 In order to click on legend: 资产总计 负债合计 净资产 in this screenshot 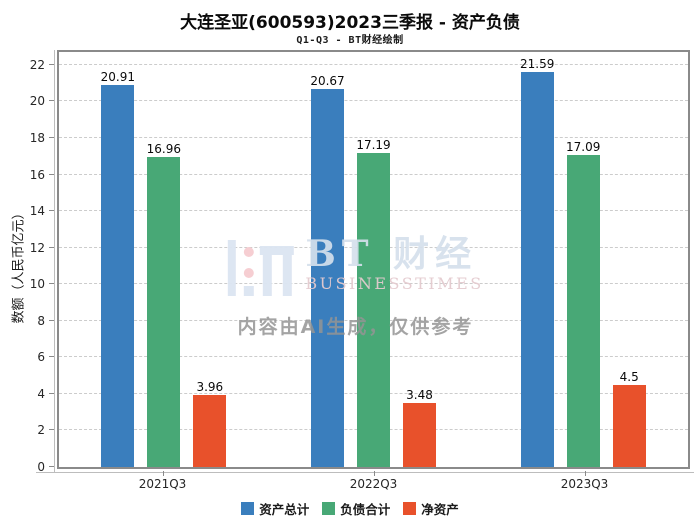, I will do `click(350, 508)`.